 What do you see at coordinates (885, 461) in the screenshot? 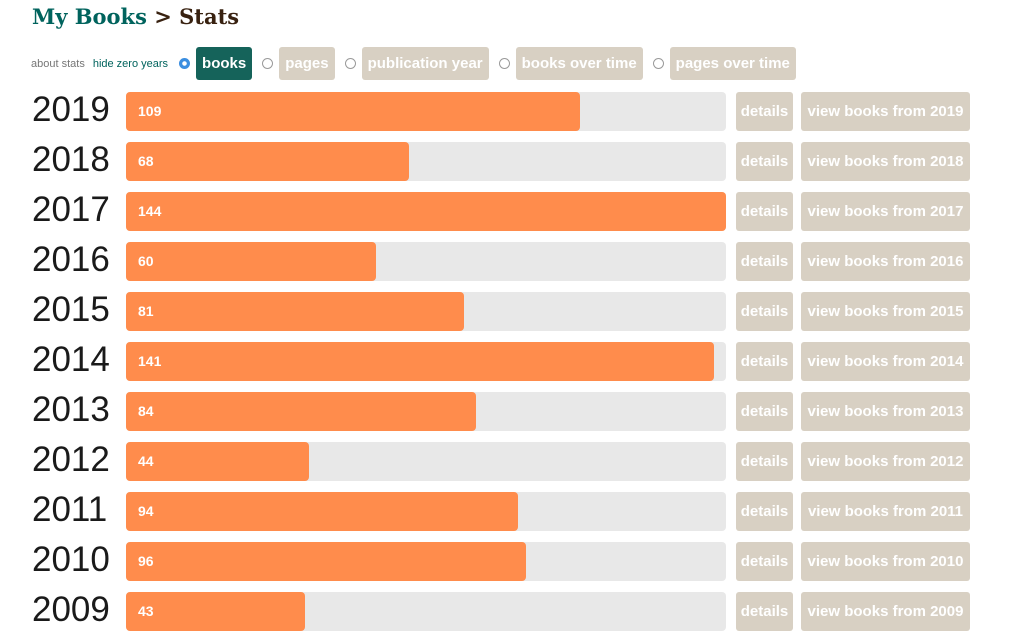
I see `view-books-button: view books from 2012` at bounding box center [885, 461].